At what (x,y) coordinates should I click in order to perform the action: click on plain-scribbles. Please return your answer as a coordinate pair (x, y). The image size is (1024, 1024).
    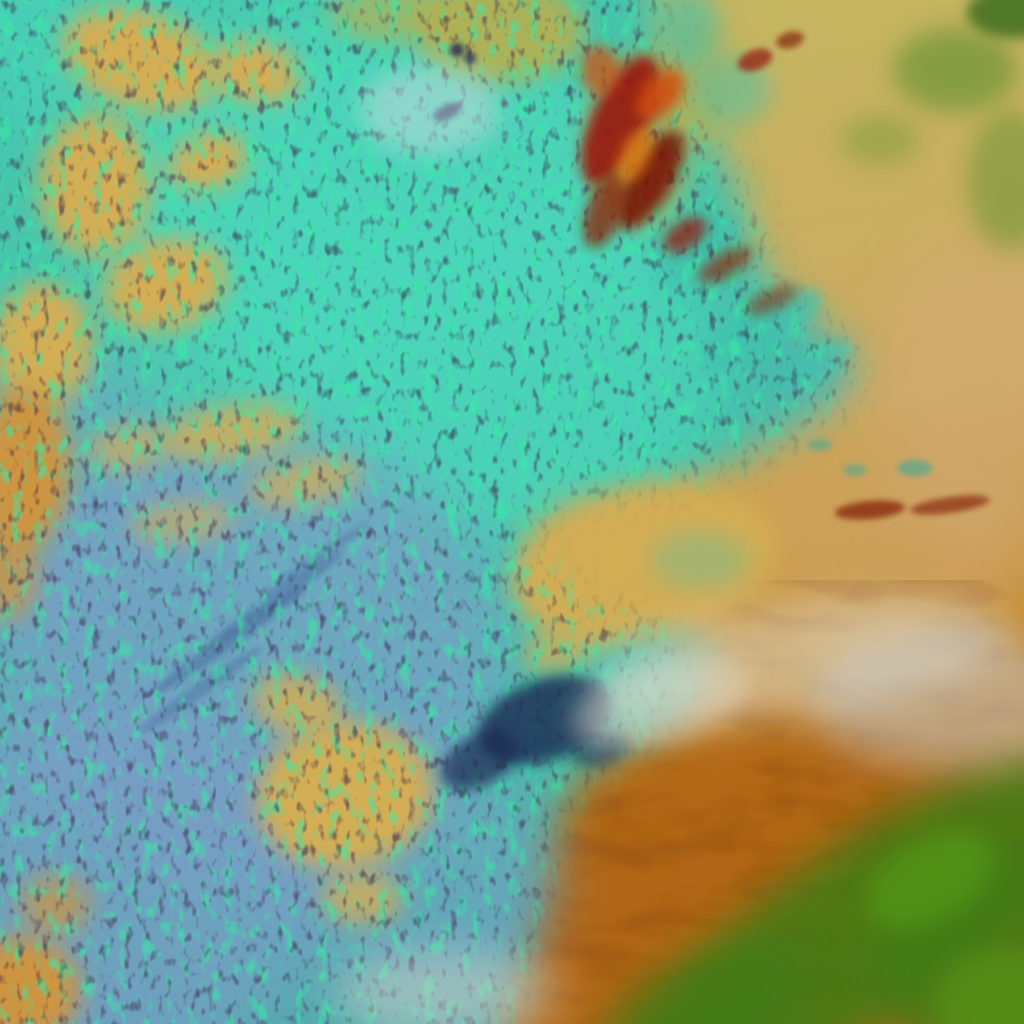
    Looking at the image, I should click on (899, 479).